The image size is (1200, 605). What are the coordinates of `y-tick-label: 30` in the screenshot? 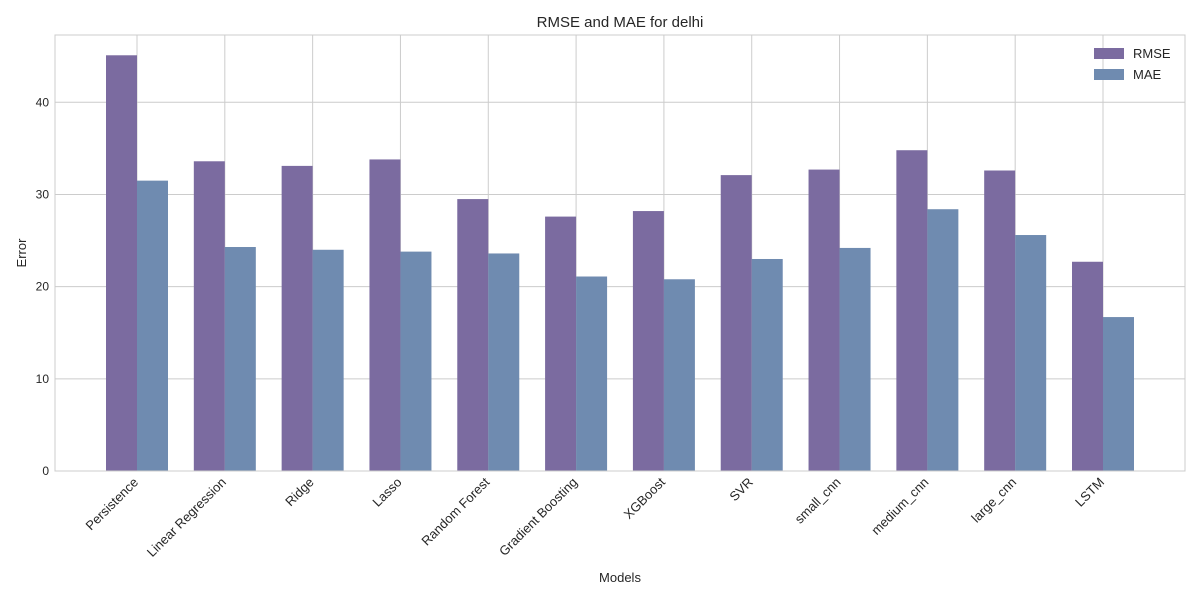 It's located at (43, 194).